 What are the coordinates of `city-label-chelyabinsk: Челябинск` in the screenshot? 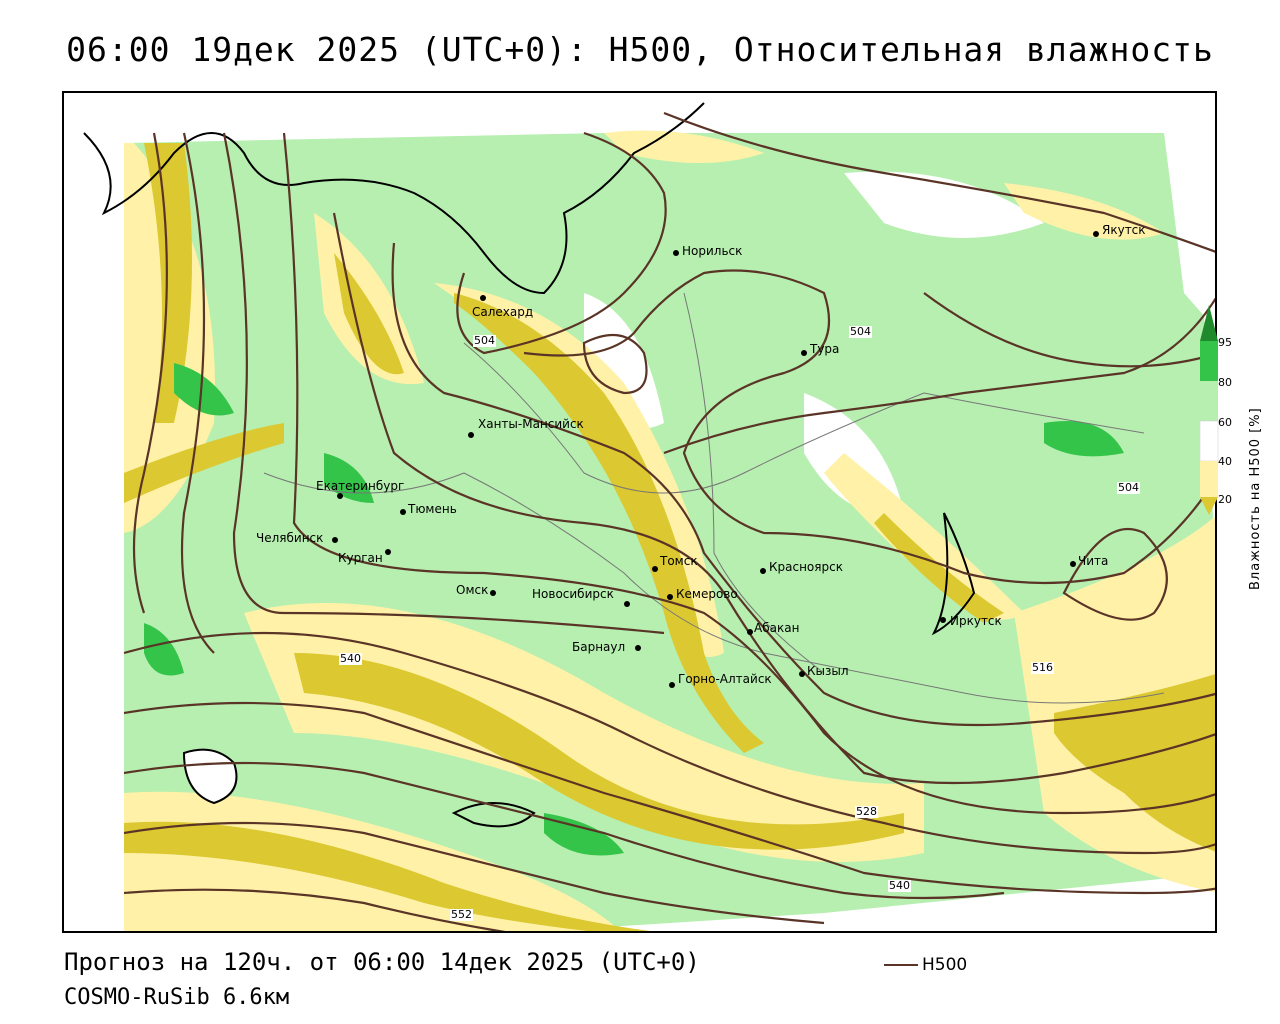 It's located at (290, 538).